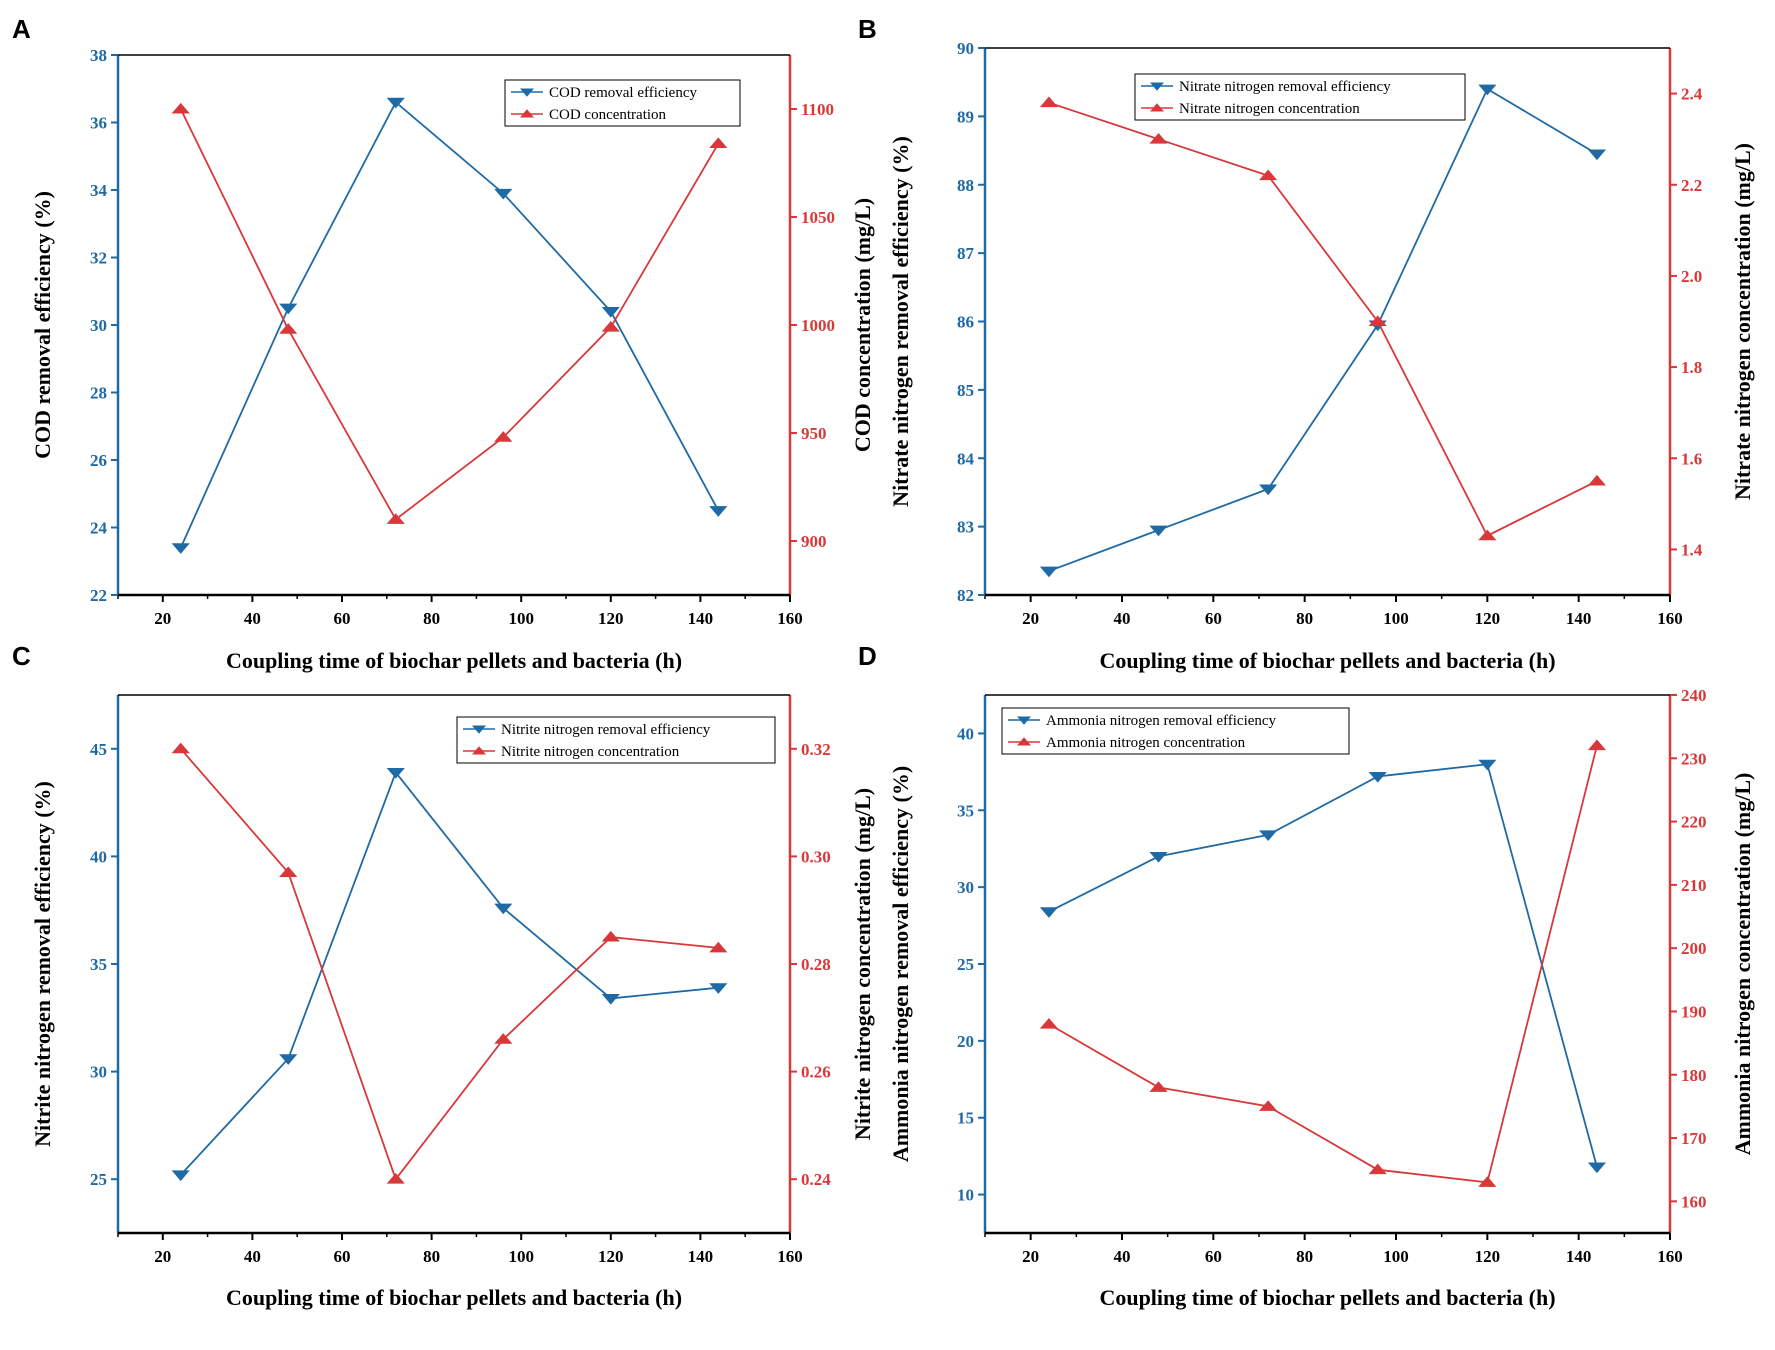  Describe the element at coordinates (1694, 1075) in the screenshot. I see `right-tick-label: 180` at that location.